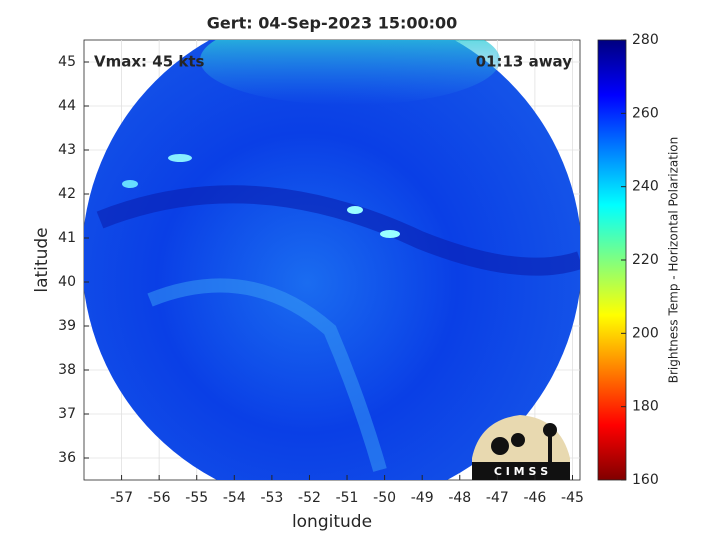  Describe the element at coordinates (271, 498) in the screenshot. I see `x-tick-label: -53` at that location.